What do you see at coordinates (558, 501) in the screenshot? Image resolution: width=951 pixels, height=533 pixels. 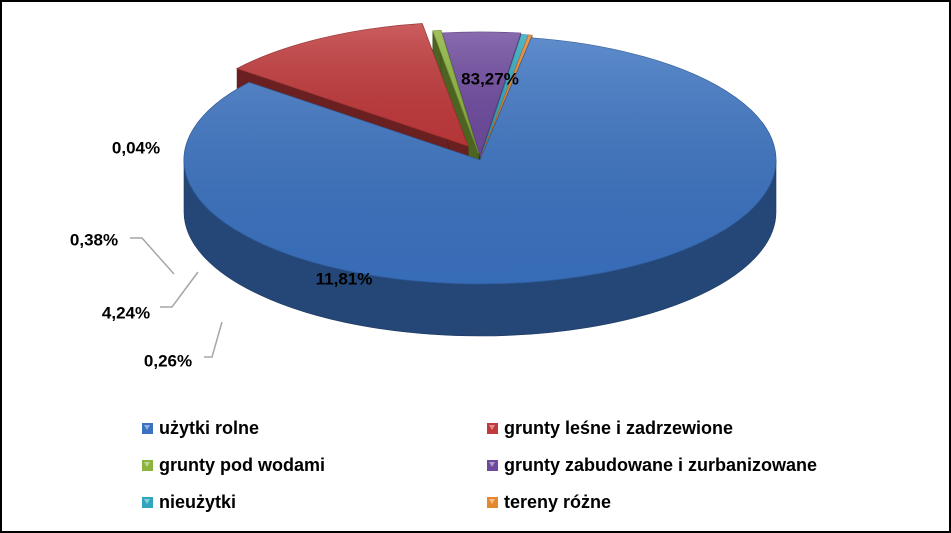 I see `legend-label: tereny różne` at bounding box center [558, 501].